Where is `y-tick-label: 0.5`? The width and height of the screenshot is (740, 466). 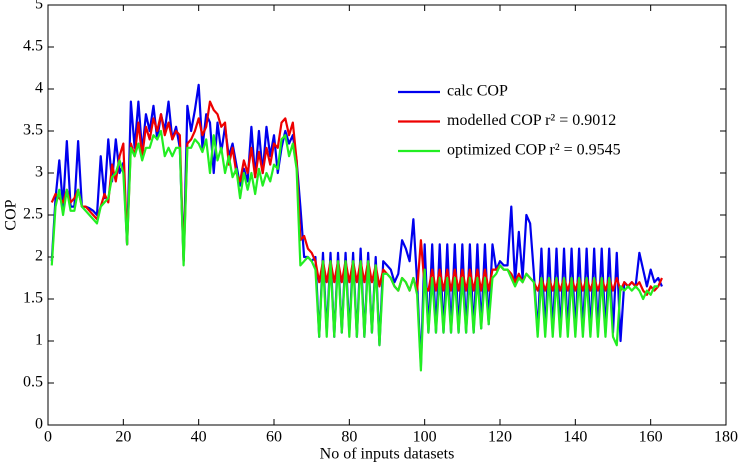
y-tick-label: 0.5 is located at coordinates (33, 382).